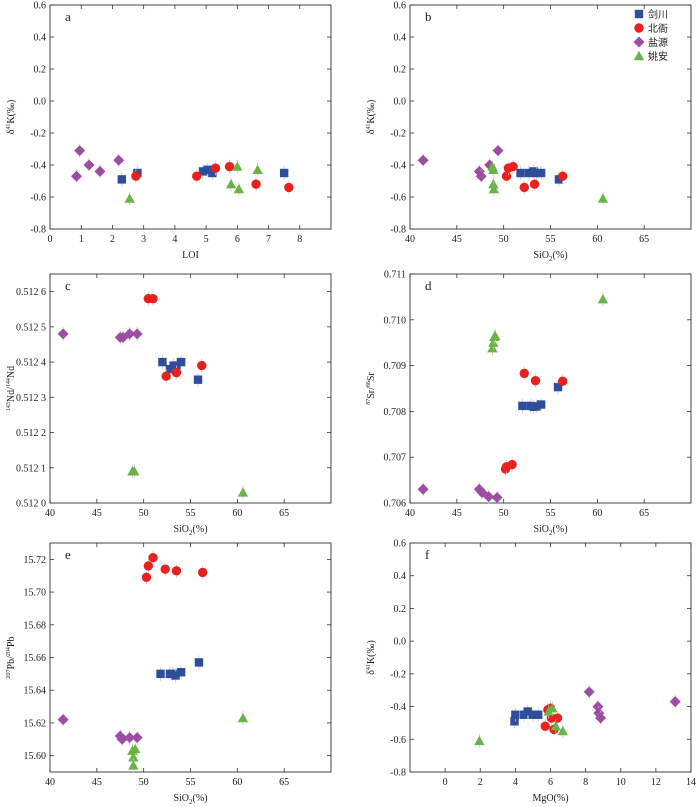 Image resolution: width=700 pixels, height=807 pixels. What do you see at coordinates (190, 255) in the screenshot?
I see `x-axis-title: LOI` at bounding box center [190, 255].